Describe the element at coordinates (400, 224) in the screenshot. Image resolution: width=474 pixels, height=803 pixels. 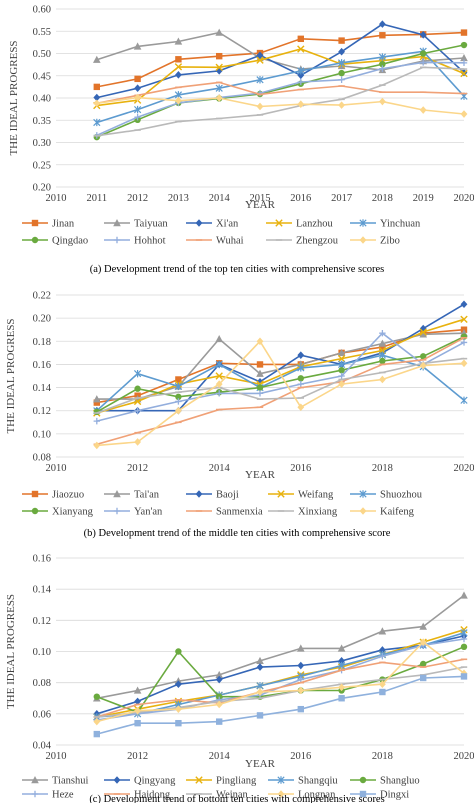
I see `legend-label: Yinchuan` at that location.